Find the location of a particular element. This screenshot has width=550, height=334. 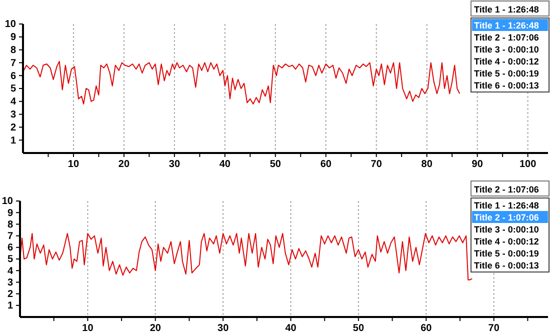

x-tick-label: 80 is located at coordinates (427, 164).